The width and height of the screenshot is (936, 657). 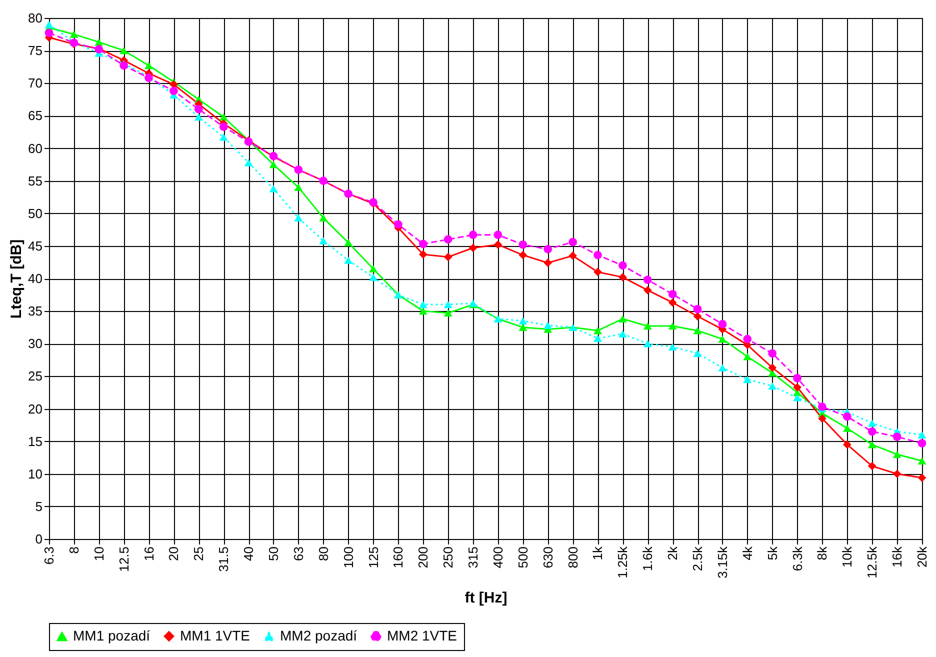 I want to click on x-tick-label: 25, so click(x=198, y=553).